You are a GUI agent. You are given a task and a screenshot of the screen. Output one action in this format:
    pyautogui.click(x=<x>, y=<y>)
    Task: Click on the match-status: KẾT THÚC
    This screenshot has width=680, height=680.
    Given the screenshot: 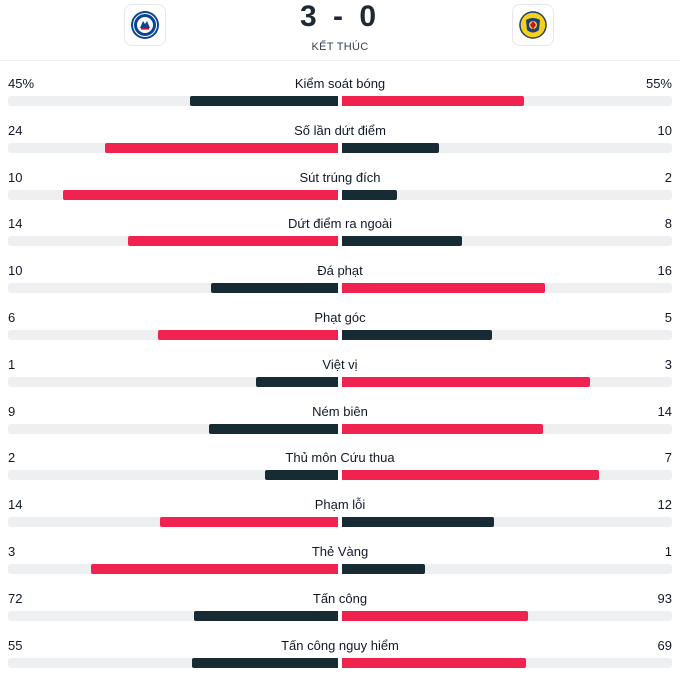 What is the action you would take?
    pyautogui.click(x=340, y=47)
    